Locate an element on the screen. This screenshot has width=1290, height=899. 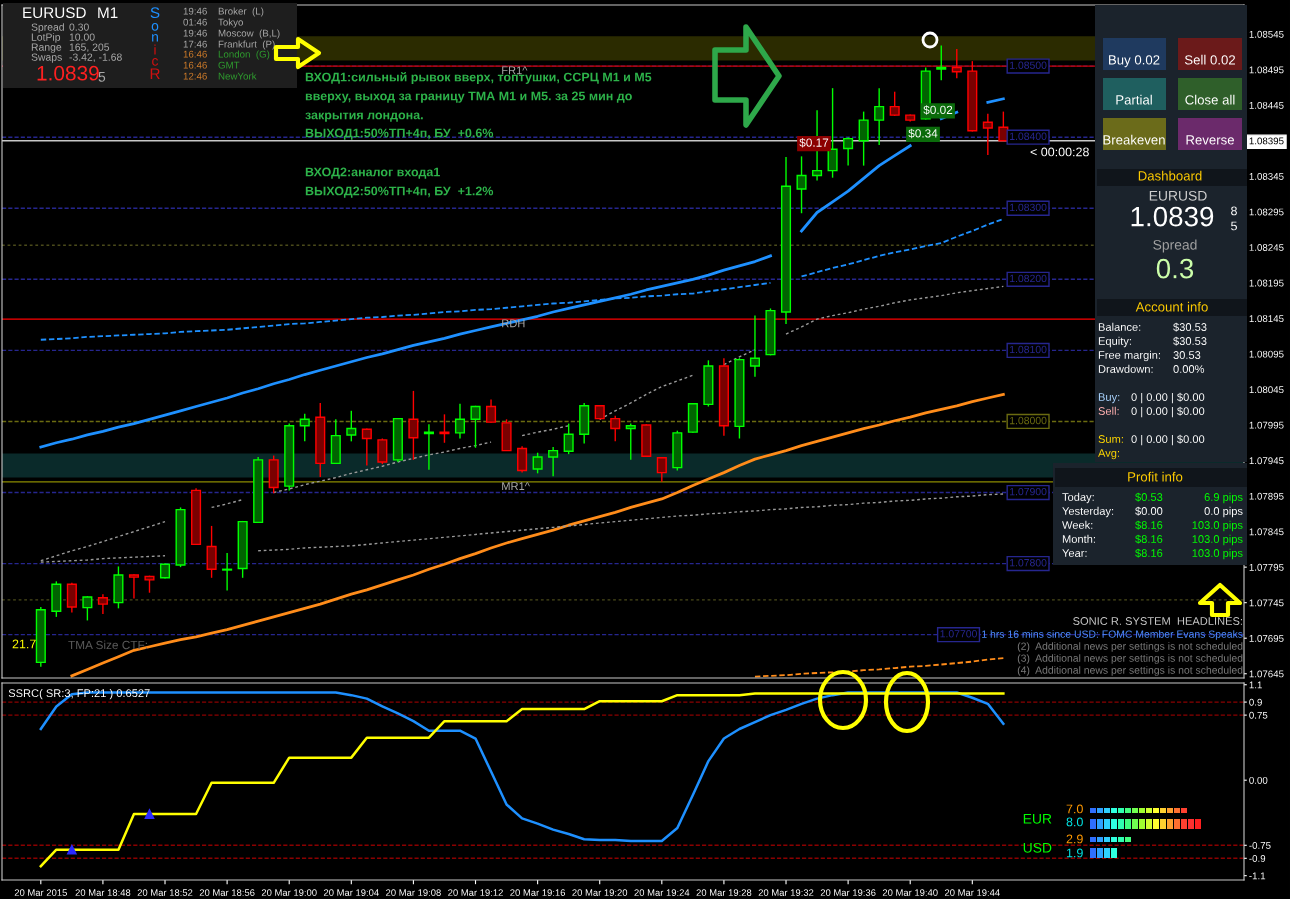
y-tick-label: 1.08245 is located at coordinates (1266, 247).